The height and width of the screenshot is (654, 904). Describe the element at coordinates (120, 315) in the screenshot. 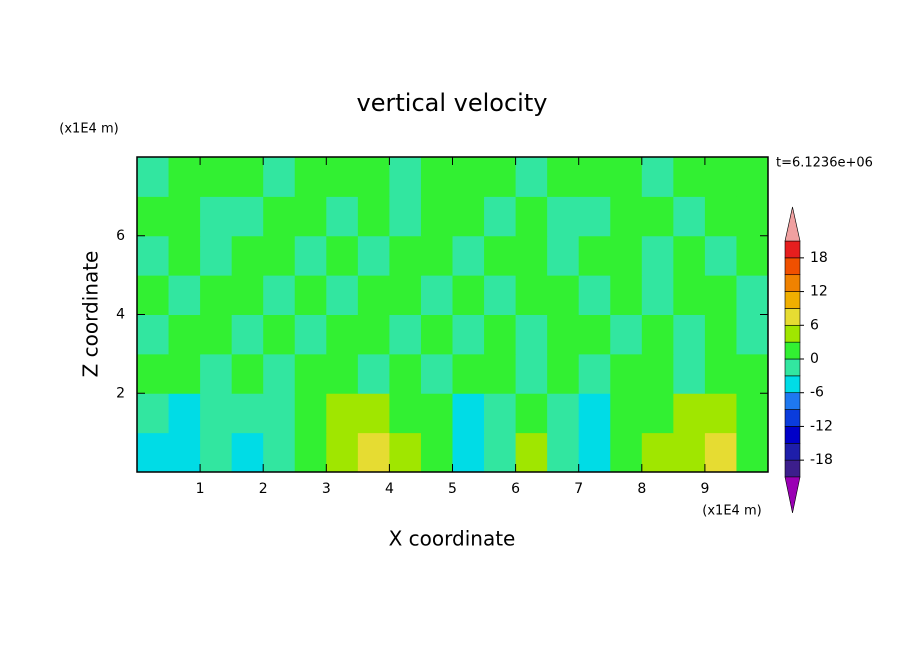

I see `y-tick-label: 4` at that location.